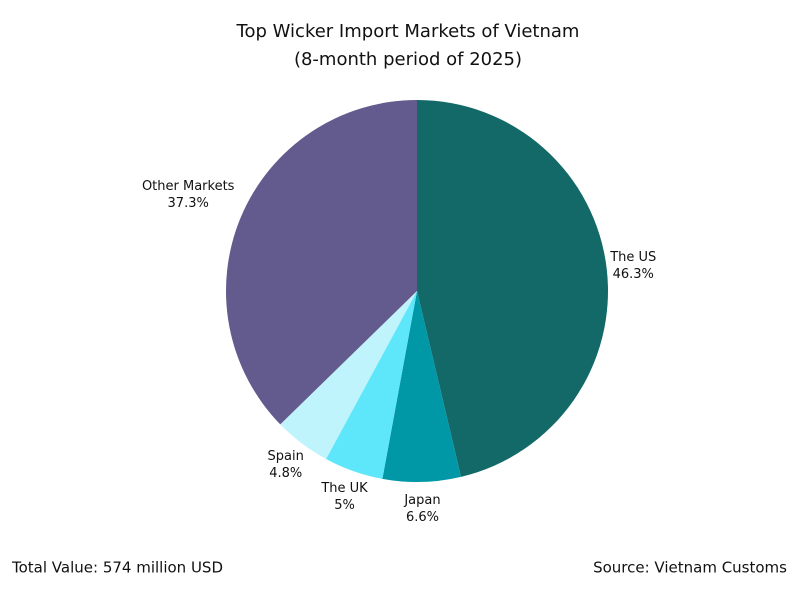  What do you see at coordinates (408, 31) in the screenshot?
I see `chart-title: Top Wicker Import Markets of Vietnam` at bounding box center [408, 31].